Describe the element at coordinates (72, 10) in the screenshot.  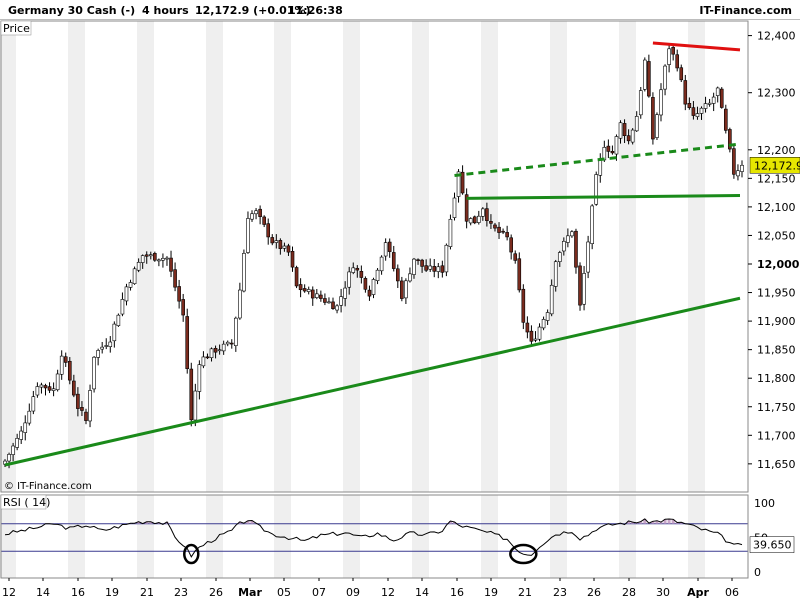
I see `instrument-name: Germany 30 Cash (-)` at that location.